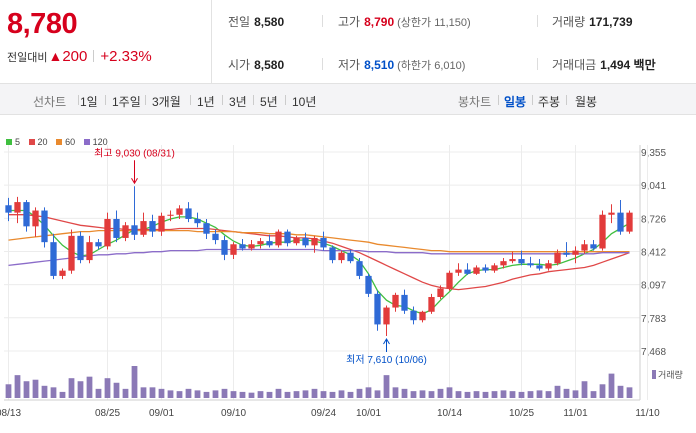 The width and height of the screenshot is (696, 433). Describe the element at coordinates (549, 102) in the screenshot. I see `candle-weekly: 주봉` at that location.